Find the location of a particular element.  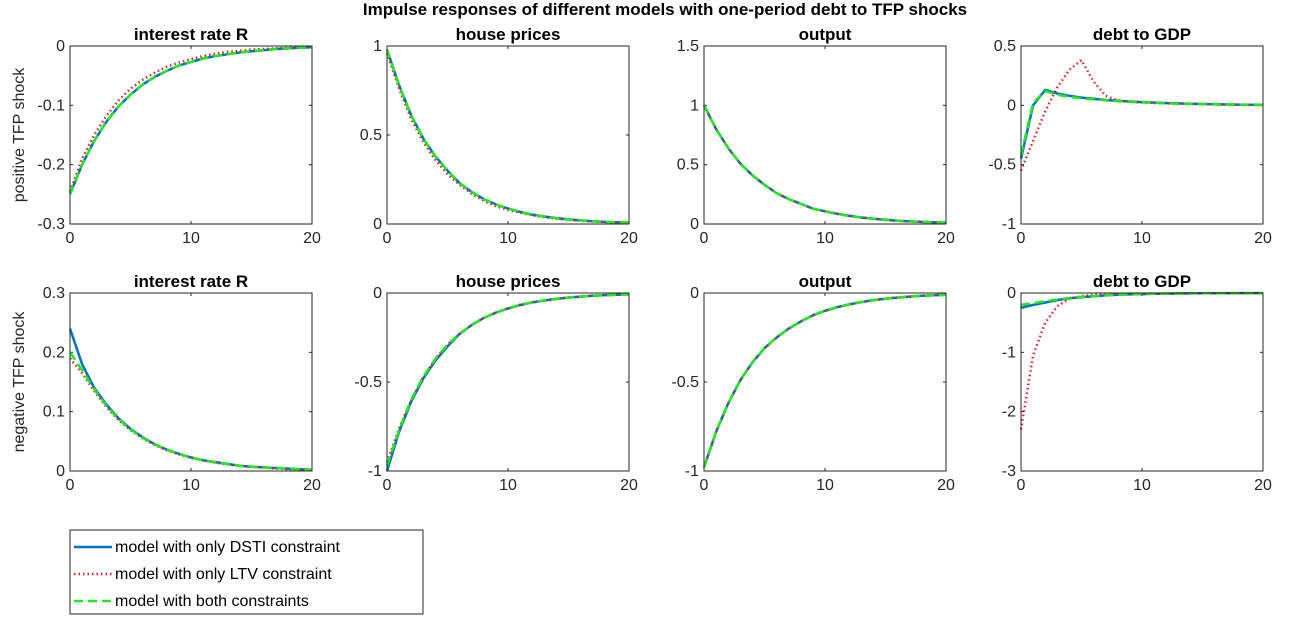

panel-0-1: house prices 0 10 20 0 0.5 1 is located at coordinates (499, 136).